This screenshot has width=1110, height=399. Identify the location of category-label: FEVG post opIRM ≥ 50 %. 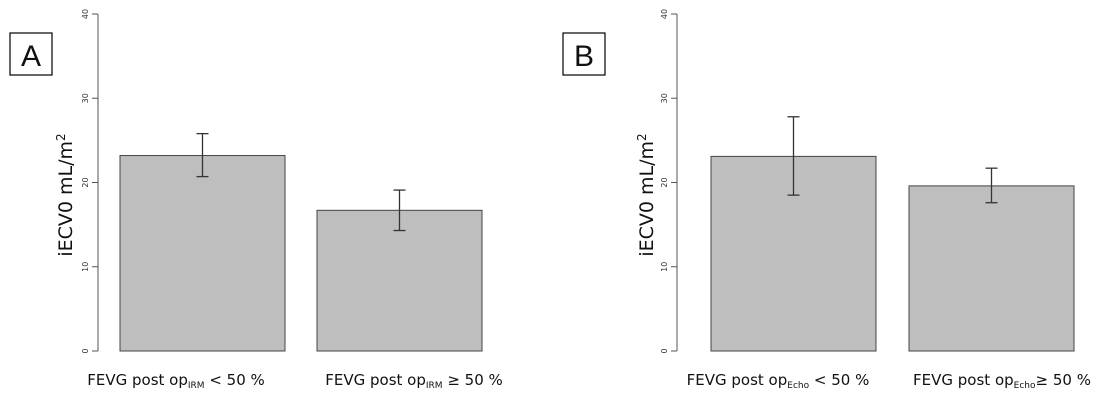
(414, 381).